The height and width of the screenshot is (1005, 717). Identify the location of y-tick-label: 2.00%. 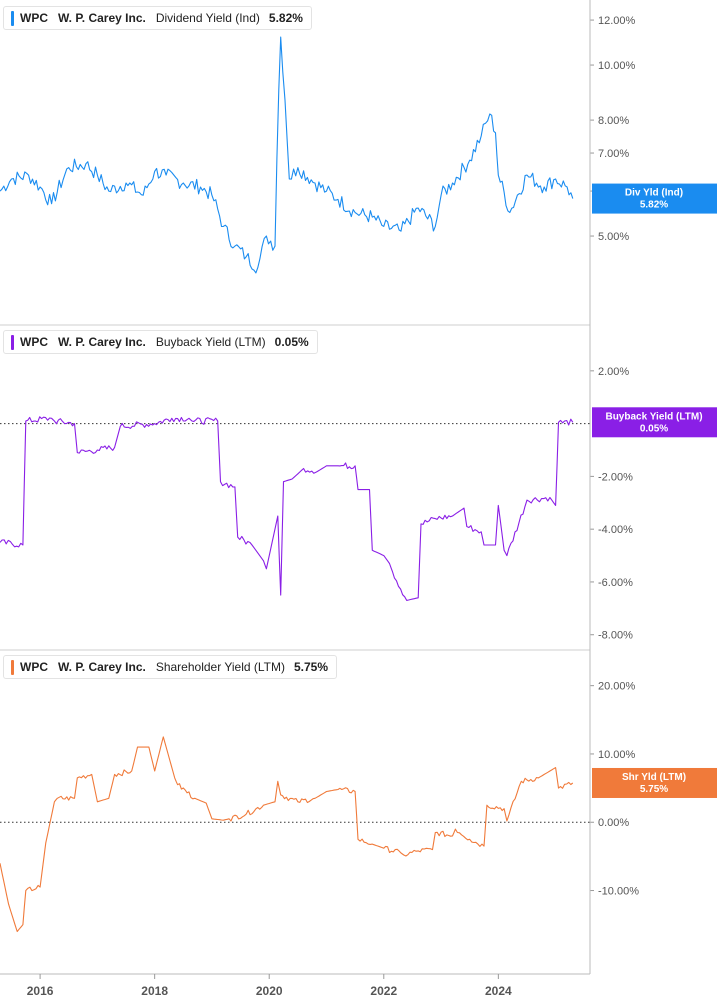
(613, 372).